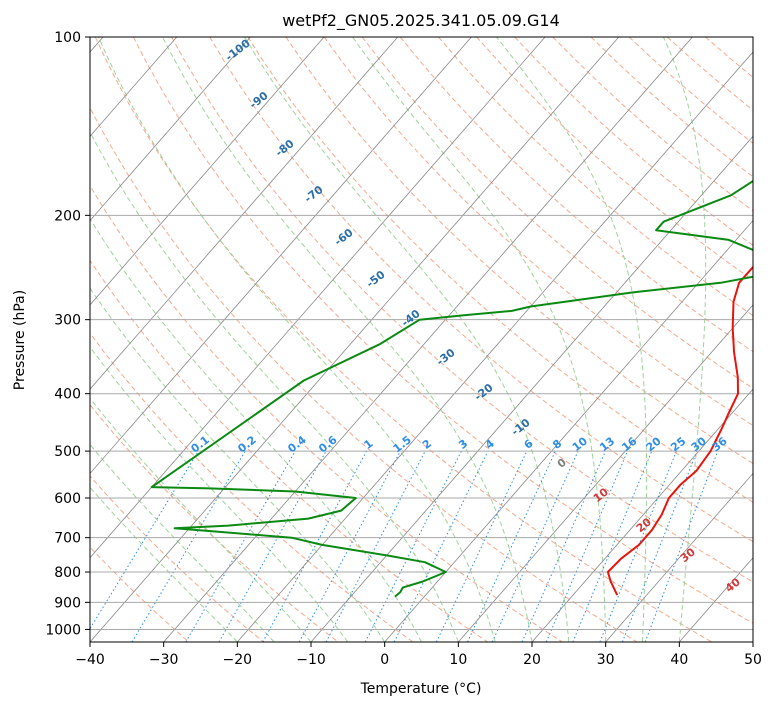  I want to click on x-tick-label: 10, so click(458, 660).